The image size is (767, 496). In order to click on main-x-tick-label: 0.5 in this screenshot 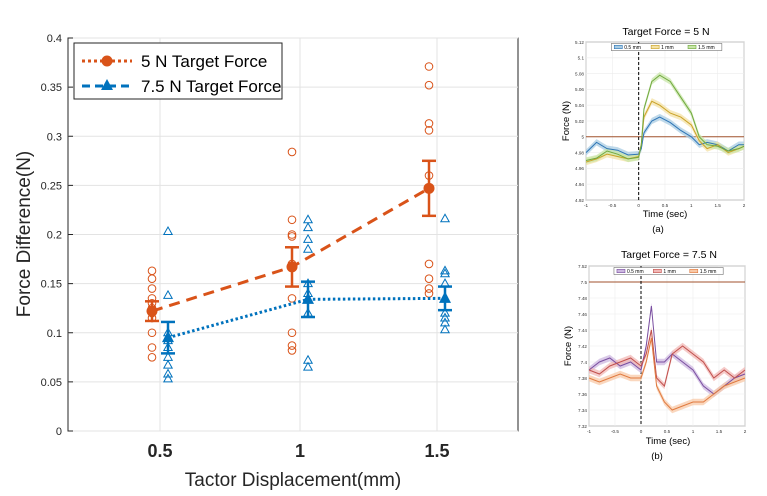, I will do `click(159, 451)`.